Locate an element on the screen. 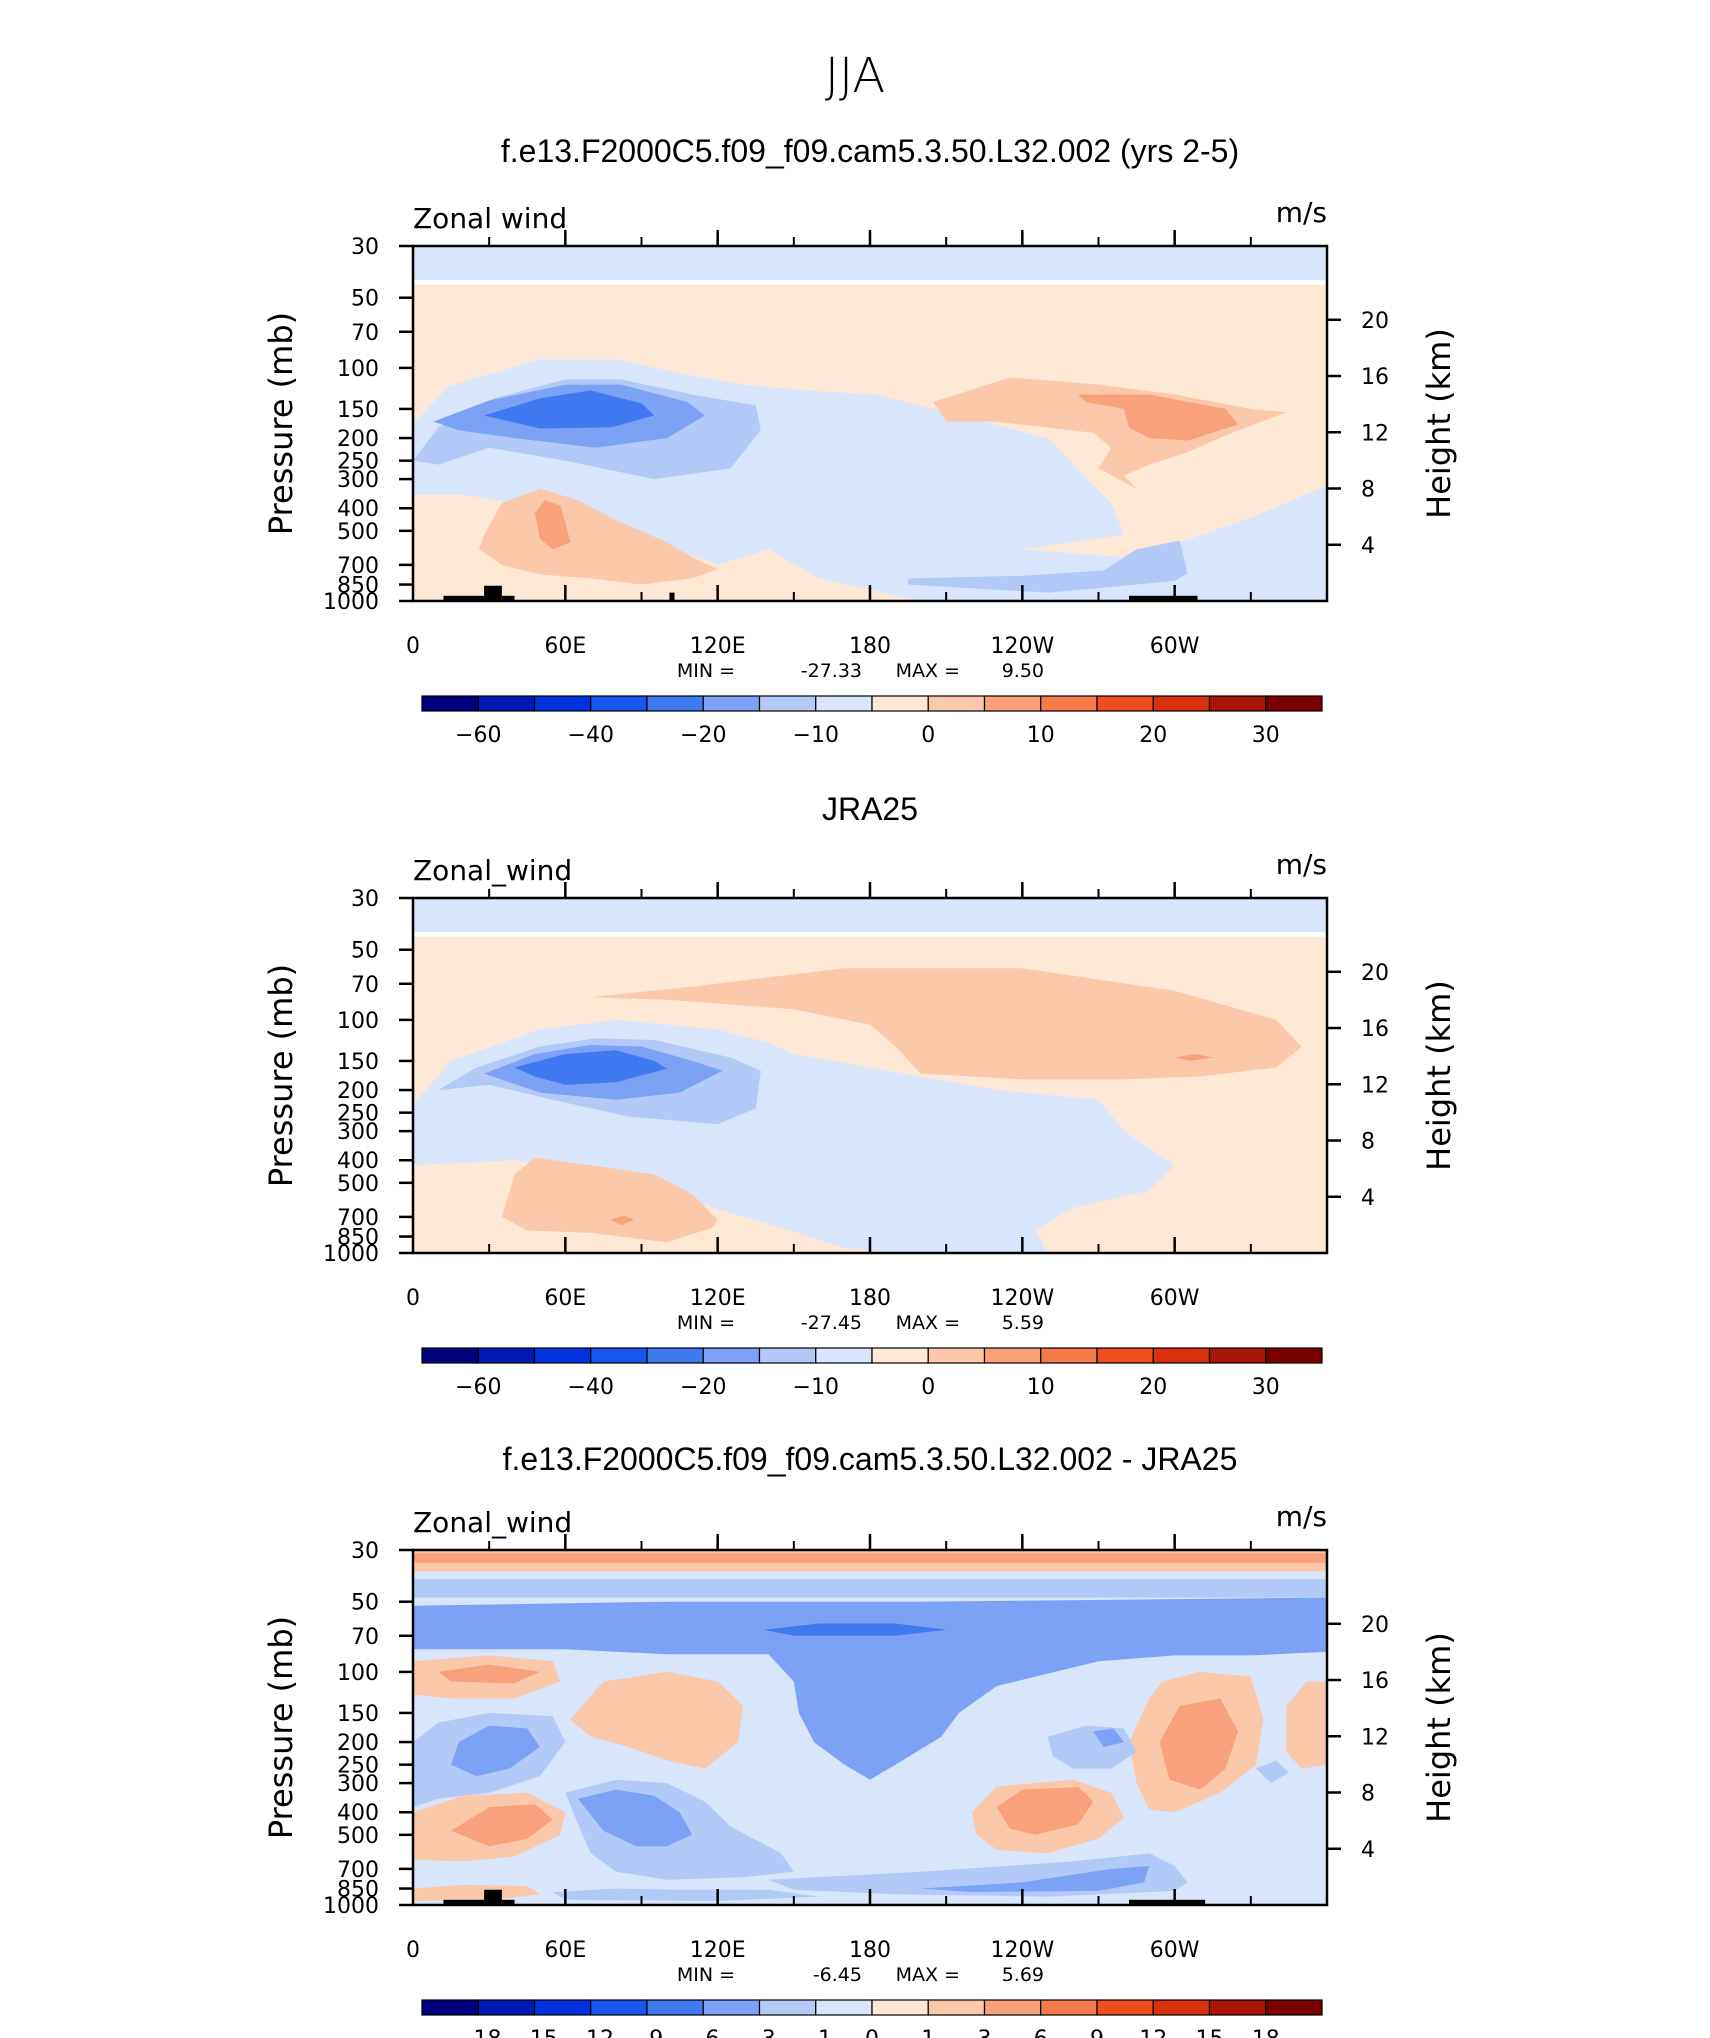 This screenshot has height=2038, width=1710. variable-label: Zonal_wind is located at coordinates (492, 870).